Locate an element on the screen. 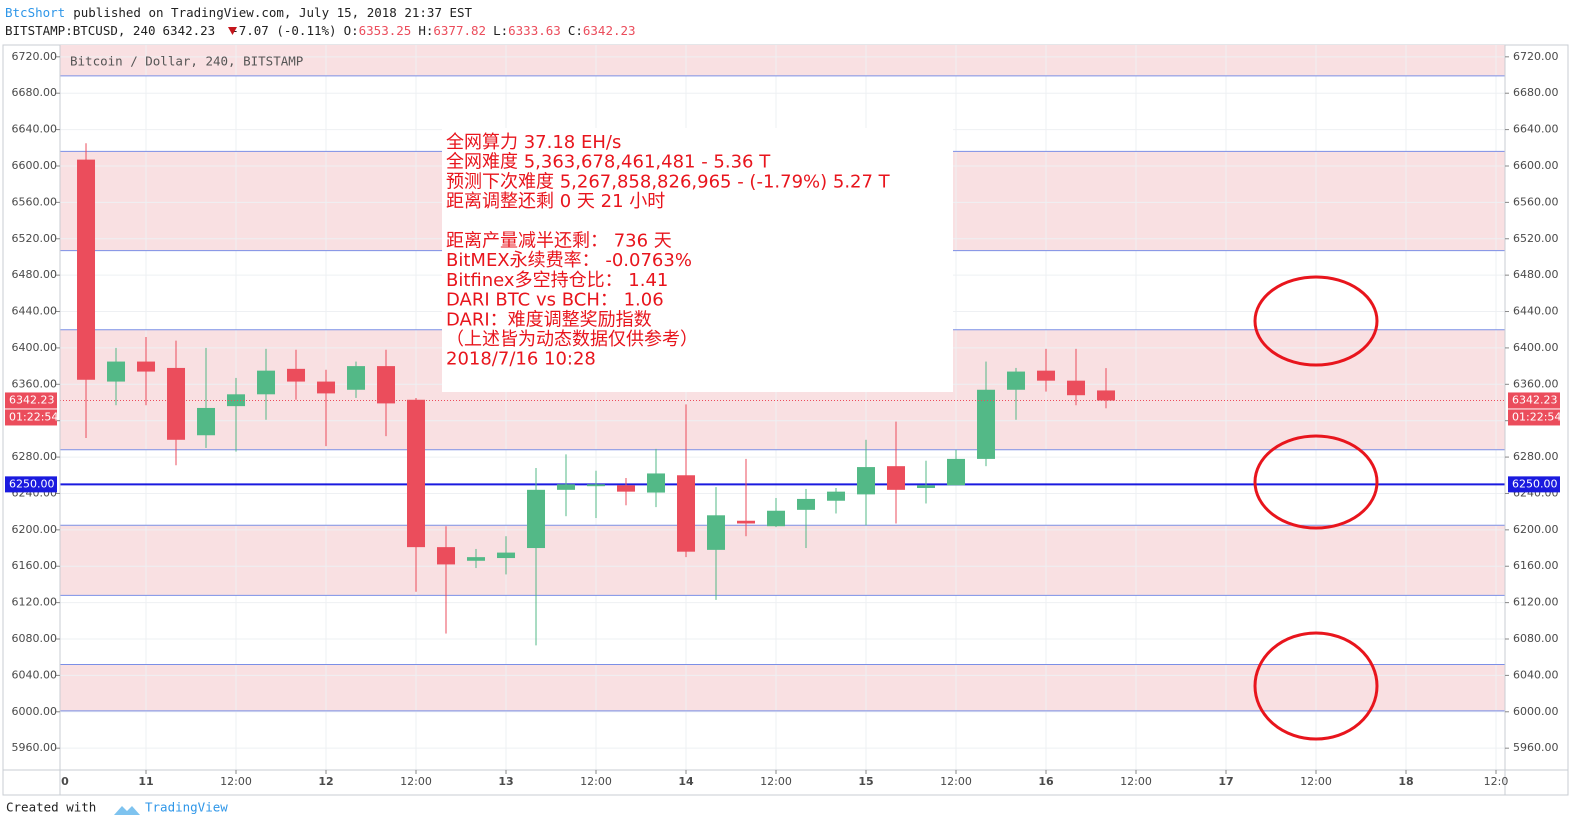 Image resolution: width=1588 pixels, height=837 pixels. ohlc-label: L: is located at coordinates (500, 30).